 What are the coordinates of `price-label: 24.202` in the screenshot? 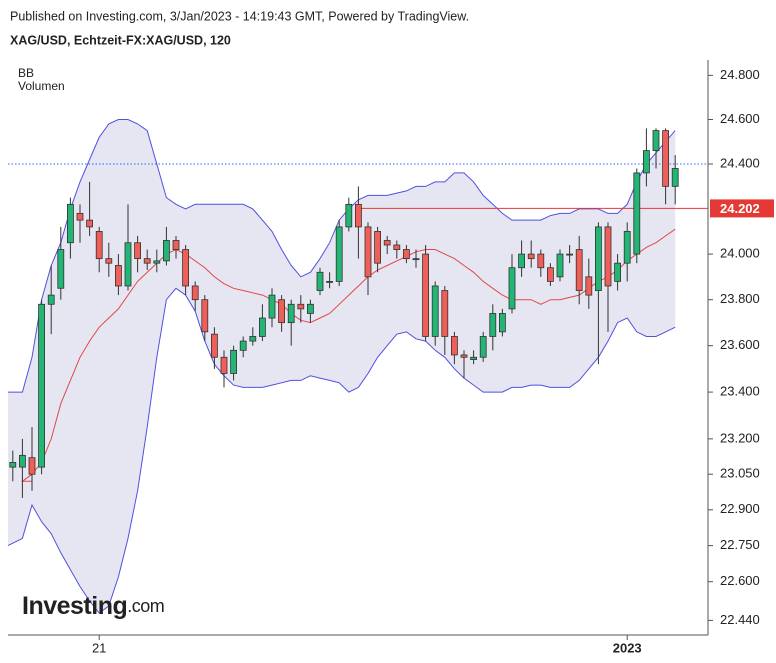 It's located at (740, 208).